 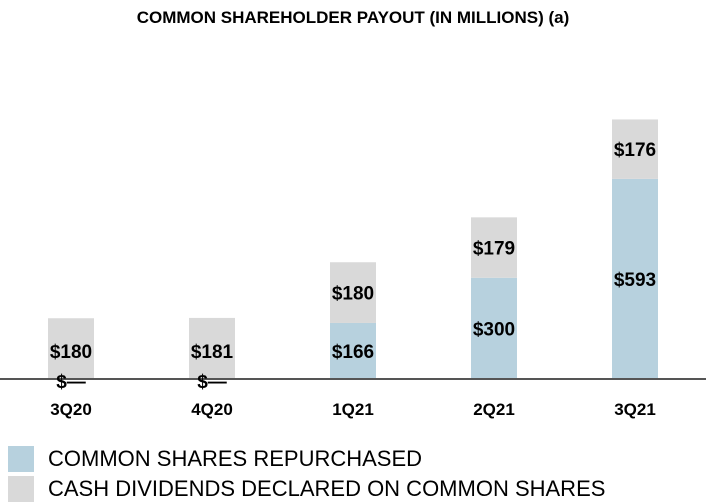 I want to click on bar-dividends-3Q21, so click(x=635, y=149).